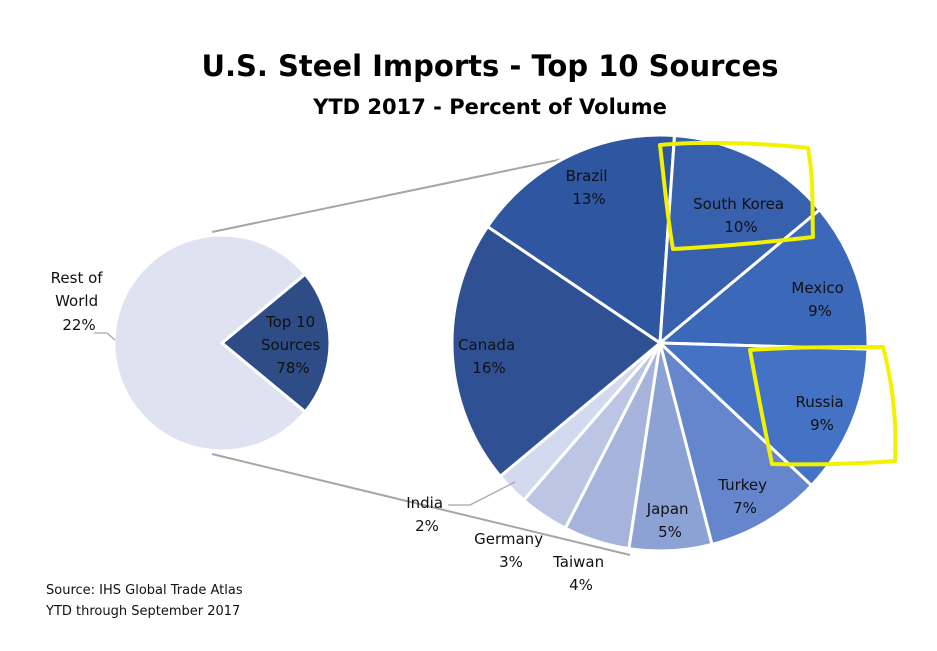  I want to click on turkey-label: Turkey, so click(742, 485).